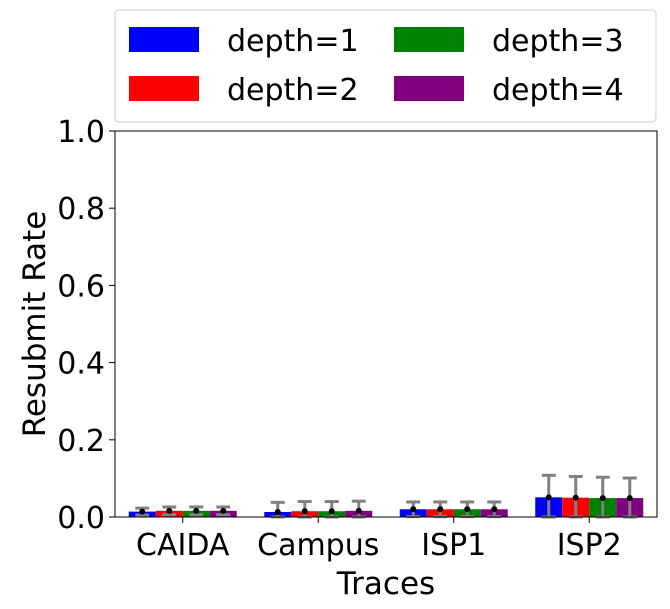  I want to click on x-tick-label: ISP1, so click(453, 545).